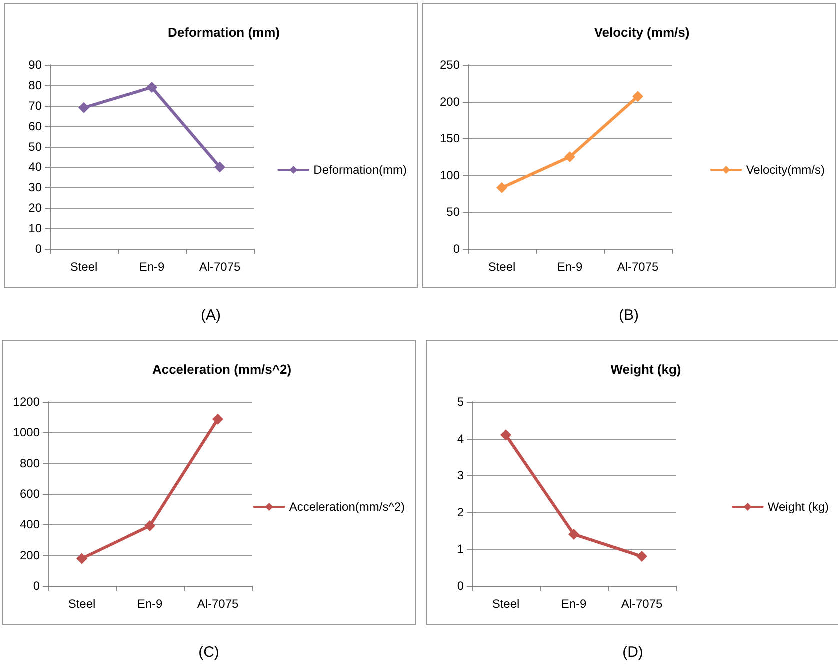 This screenshot has width=838, height=672. I want to click on text: (C), so click(209, 652).